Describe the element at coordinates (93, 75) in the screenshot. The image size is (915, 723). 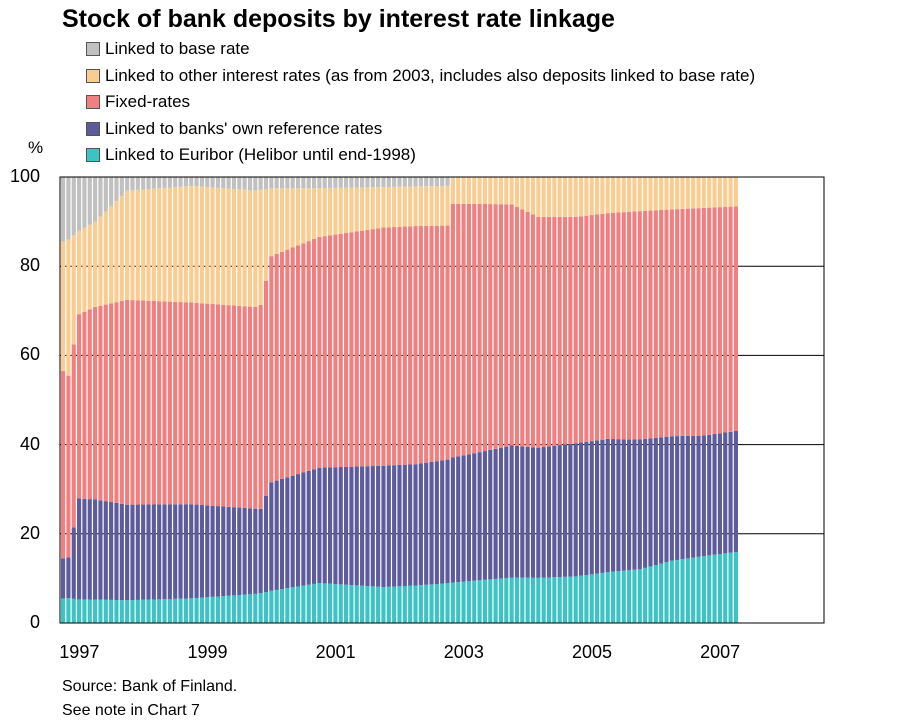
I see `legend-swatch` at that location.